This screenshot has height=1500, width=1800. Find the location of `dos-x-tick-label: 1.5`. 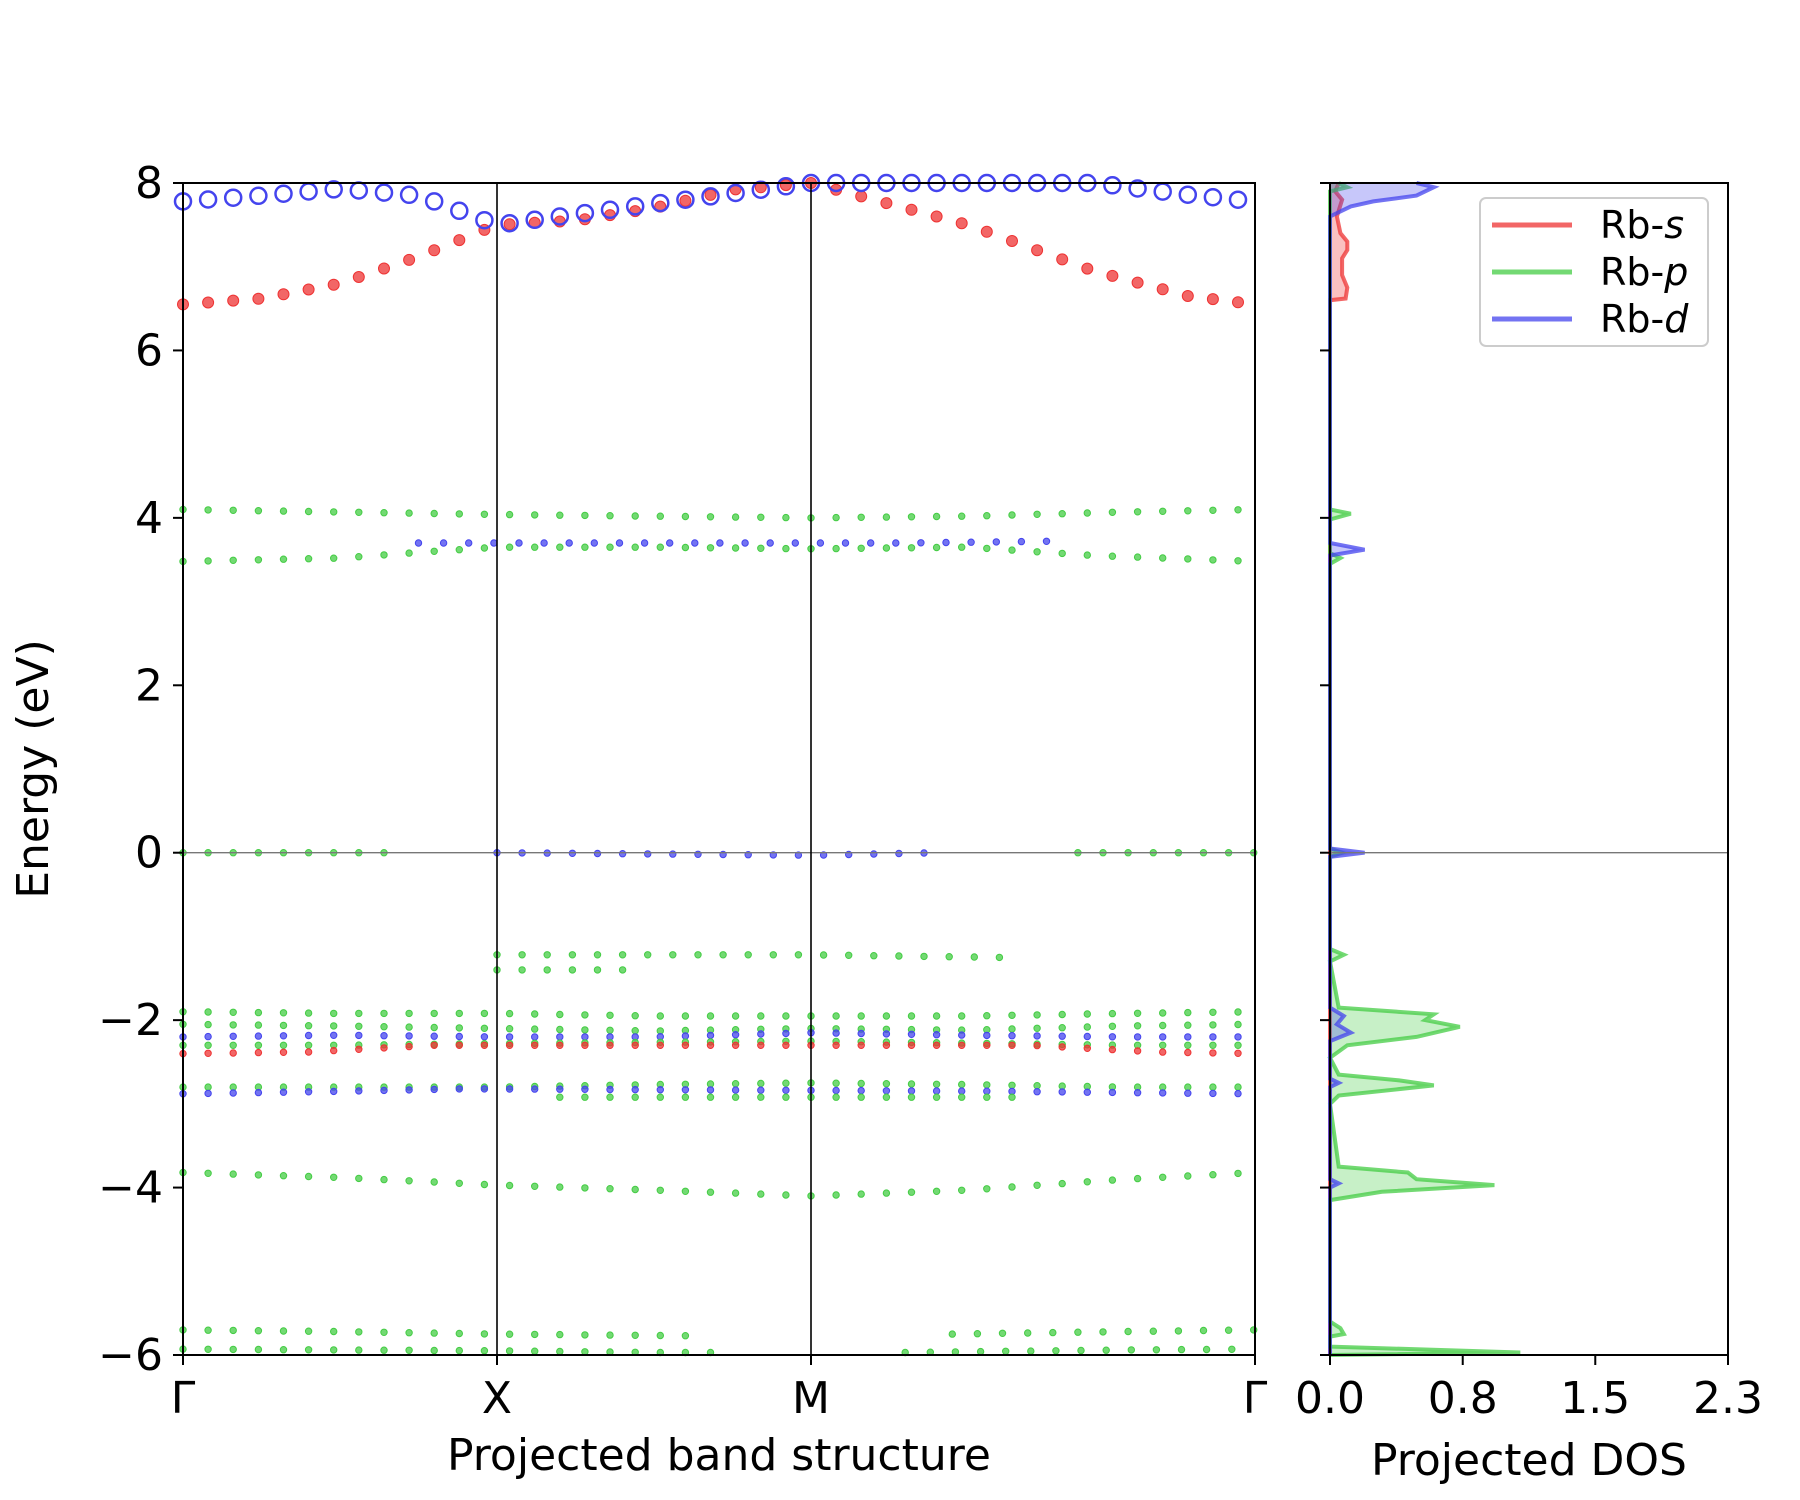

dos-x-tick-label: 1.5 is located at coordinates (1595, 1398).